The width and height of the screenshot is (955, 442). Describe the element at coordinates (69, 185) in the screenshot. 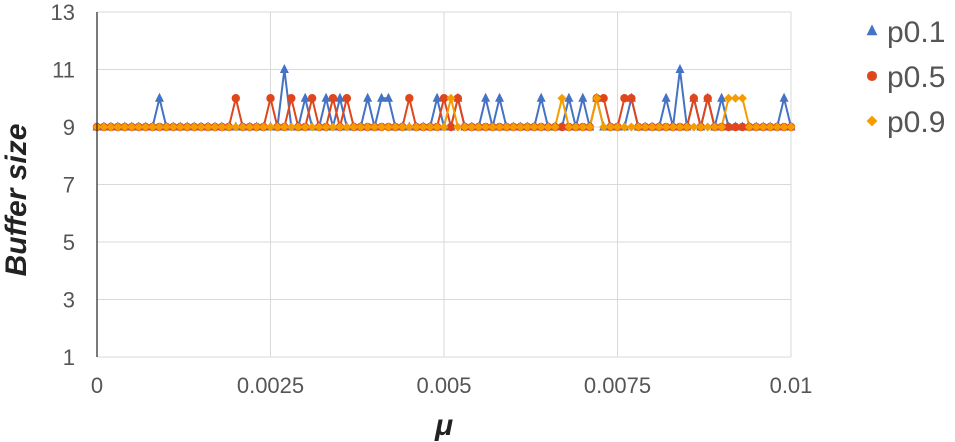

I see `y-tick-label: 7` at that location.